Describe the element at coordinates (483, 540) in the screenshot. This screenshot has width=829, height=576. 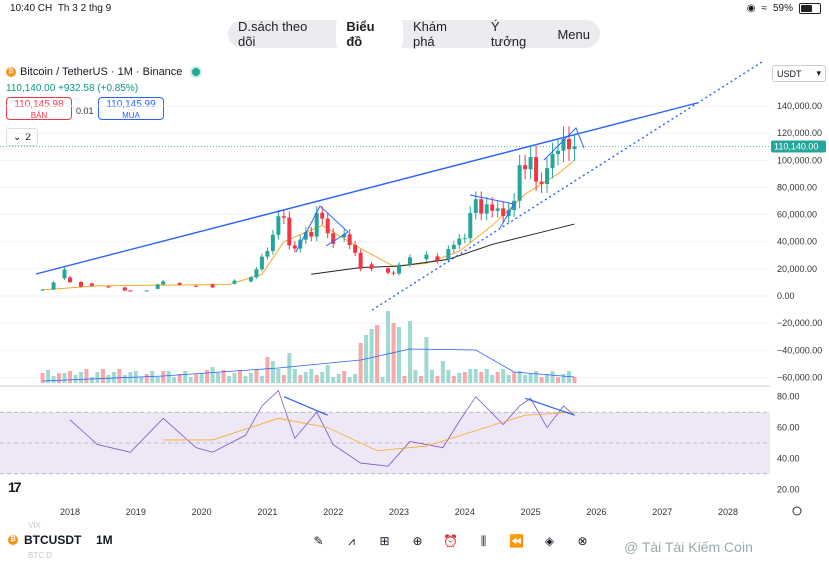
I see `chart-type-icon: ⫼` at that location.